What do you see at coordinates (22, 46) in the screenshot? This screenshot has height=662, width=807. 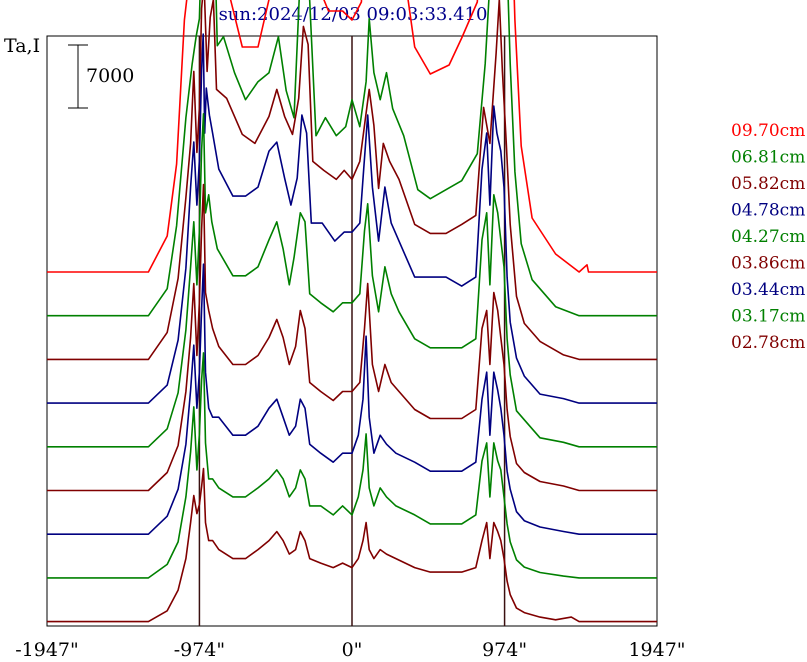 I see `y-axis-label: Ta,I` at bounding box center [22, 46].